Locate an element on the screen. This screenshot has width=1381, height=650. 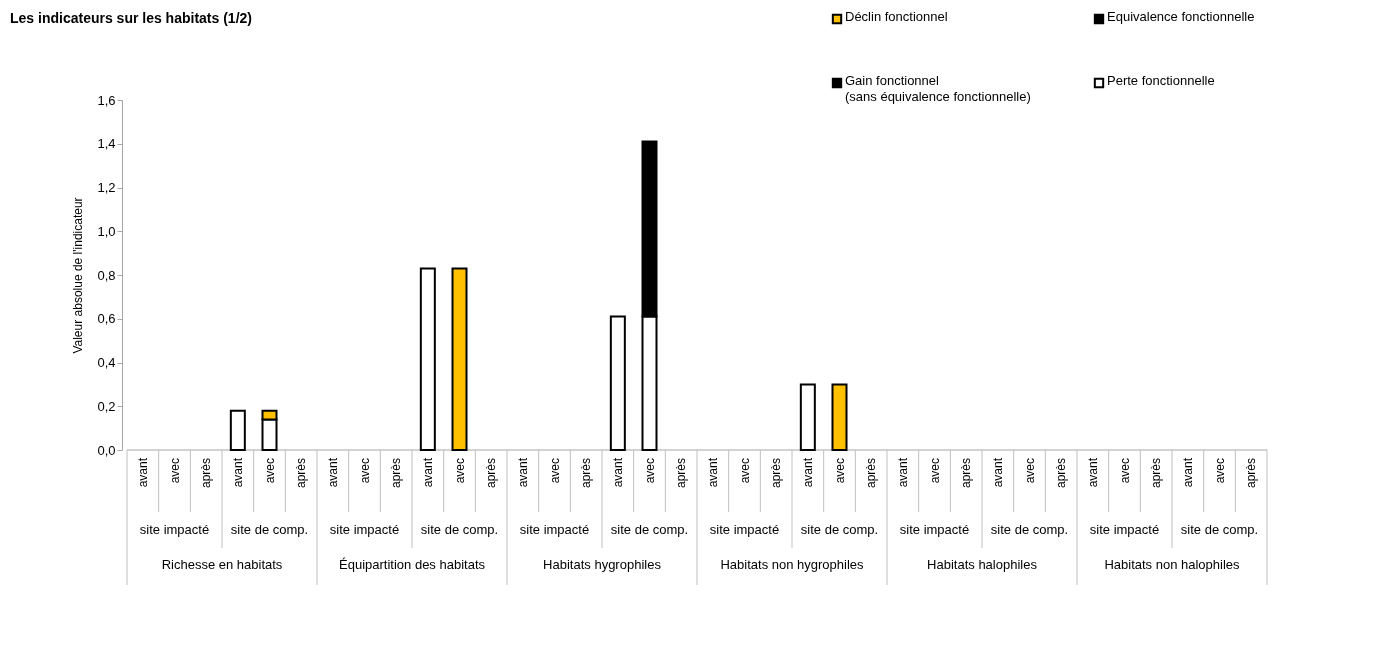
text: Habitats hygrophiles is located at coordinates (602, 564).